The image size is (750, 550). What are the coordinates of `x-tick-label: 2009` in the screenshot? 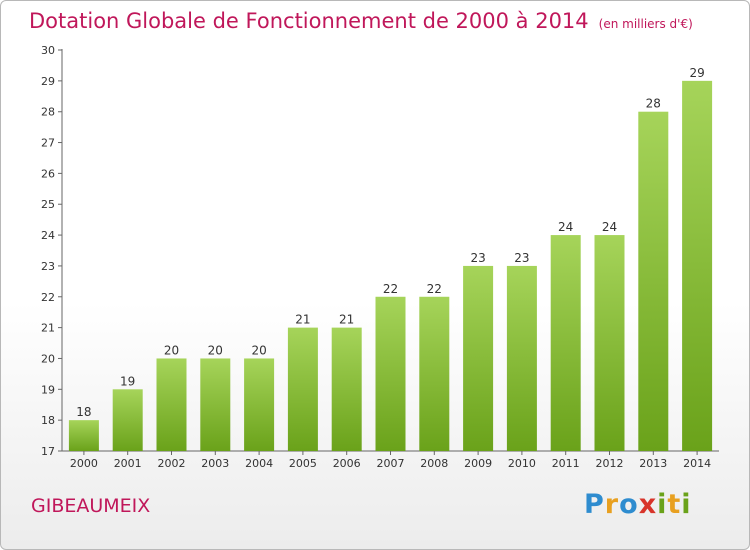 It's located at (478, 463).